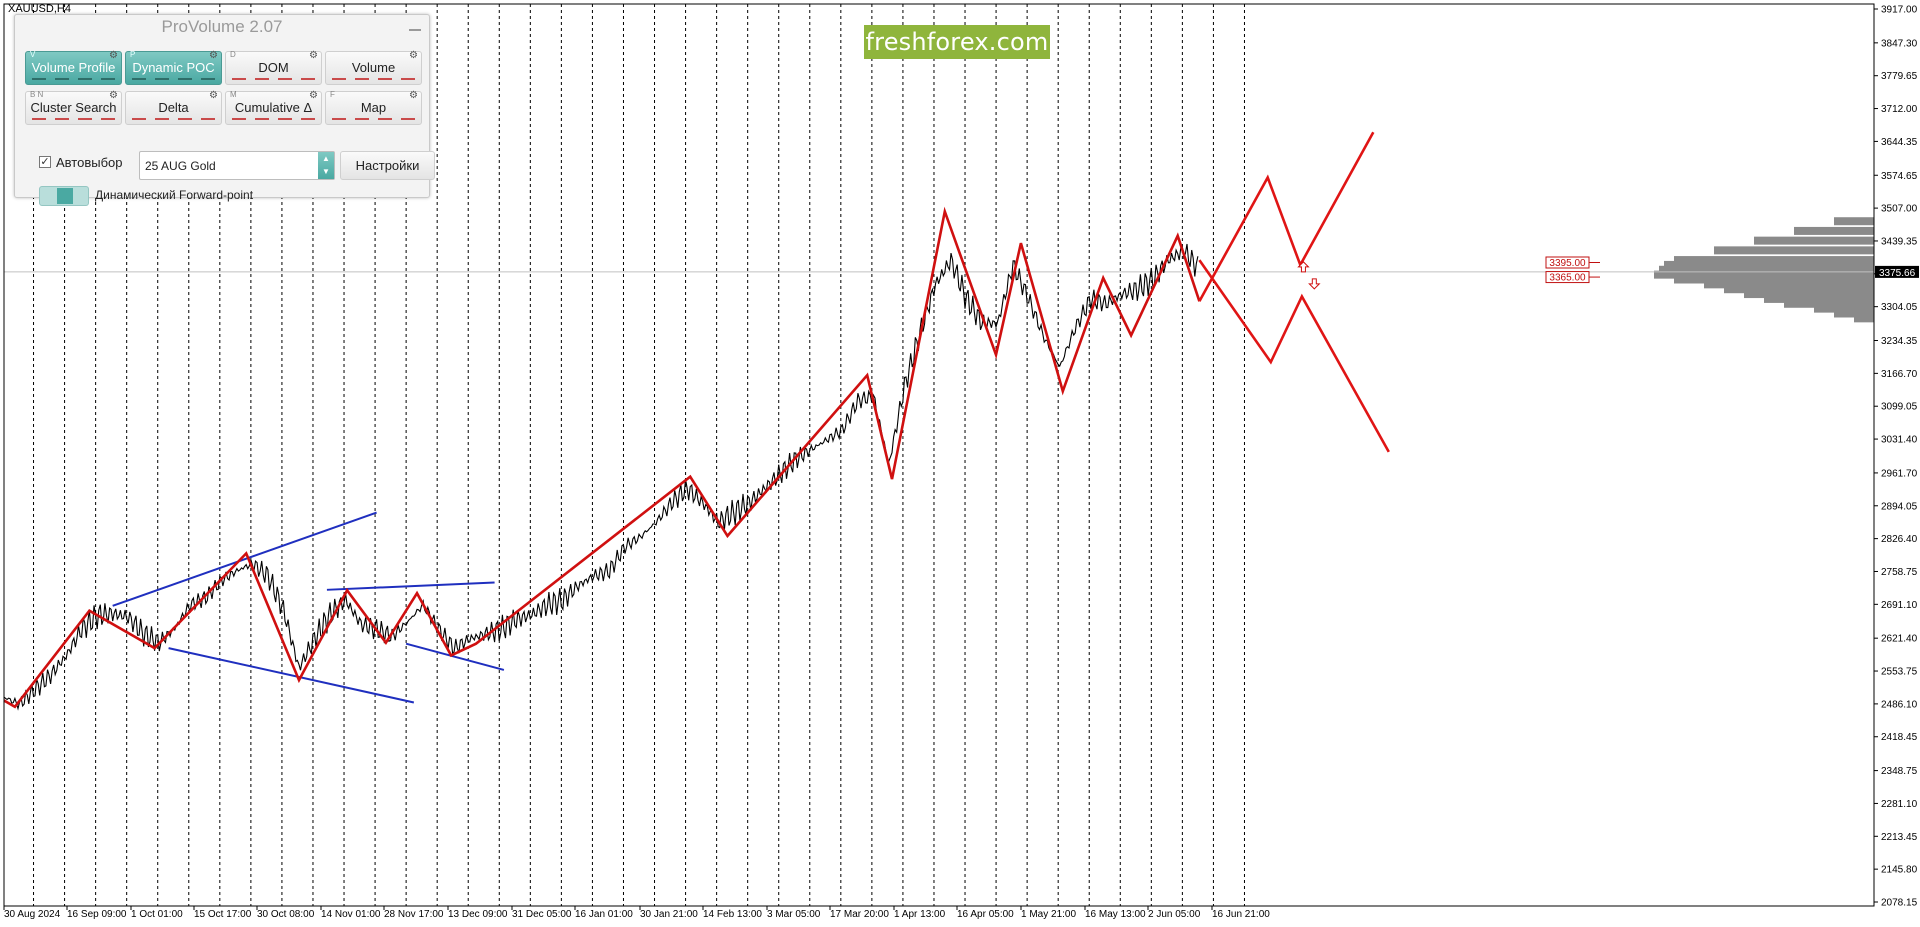  What do you see at coordinates (957, 42) in the screenshot?
I see `brand-logo: freshforex.com` at bounding box center [957, 42].